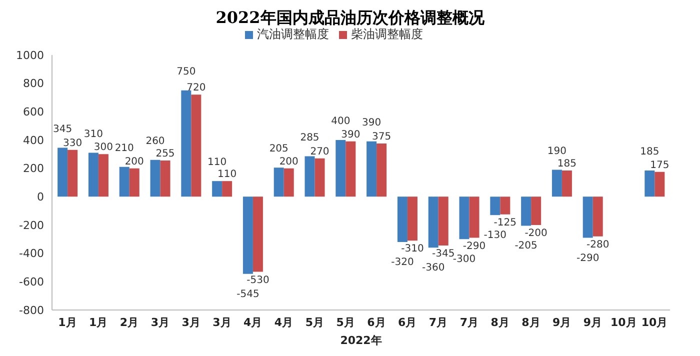 Image resolution: width=700 pixels, height=356 pixels. What do you see at coordinates (402, 262) in the screenshot?
I see `data-label: -320` at bounding box center [402, 262].